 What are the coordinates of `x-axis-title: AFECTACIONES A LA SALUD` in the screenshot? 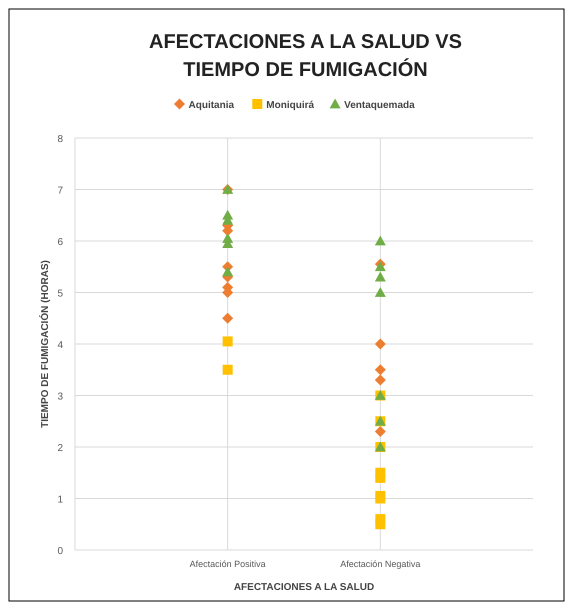 It's located at (304, 587).